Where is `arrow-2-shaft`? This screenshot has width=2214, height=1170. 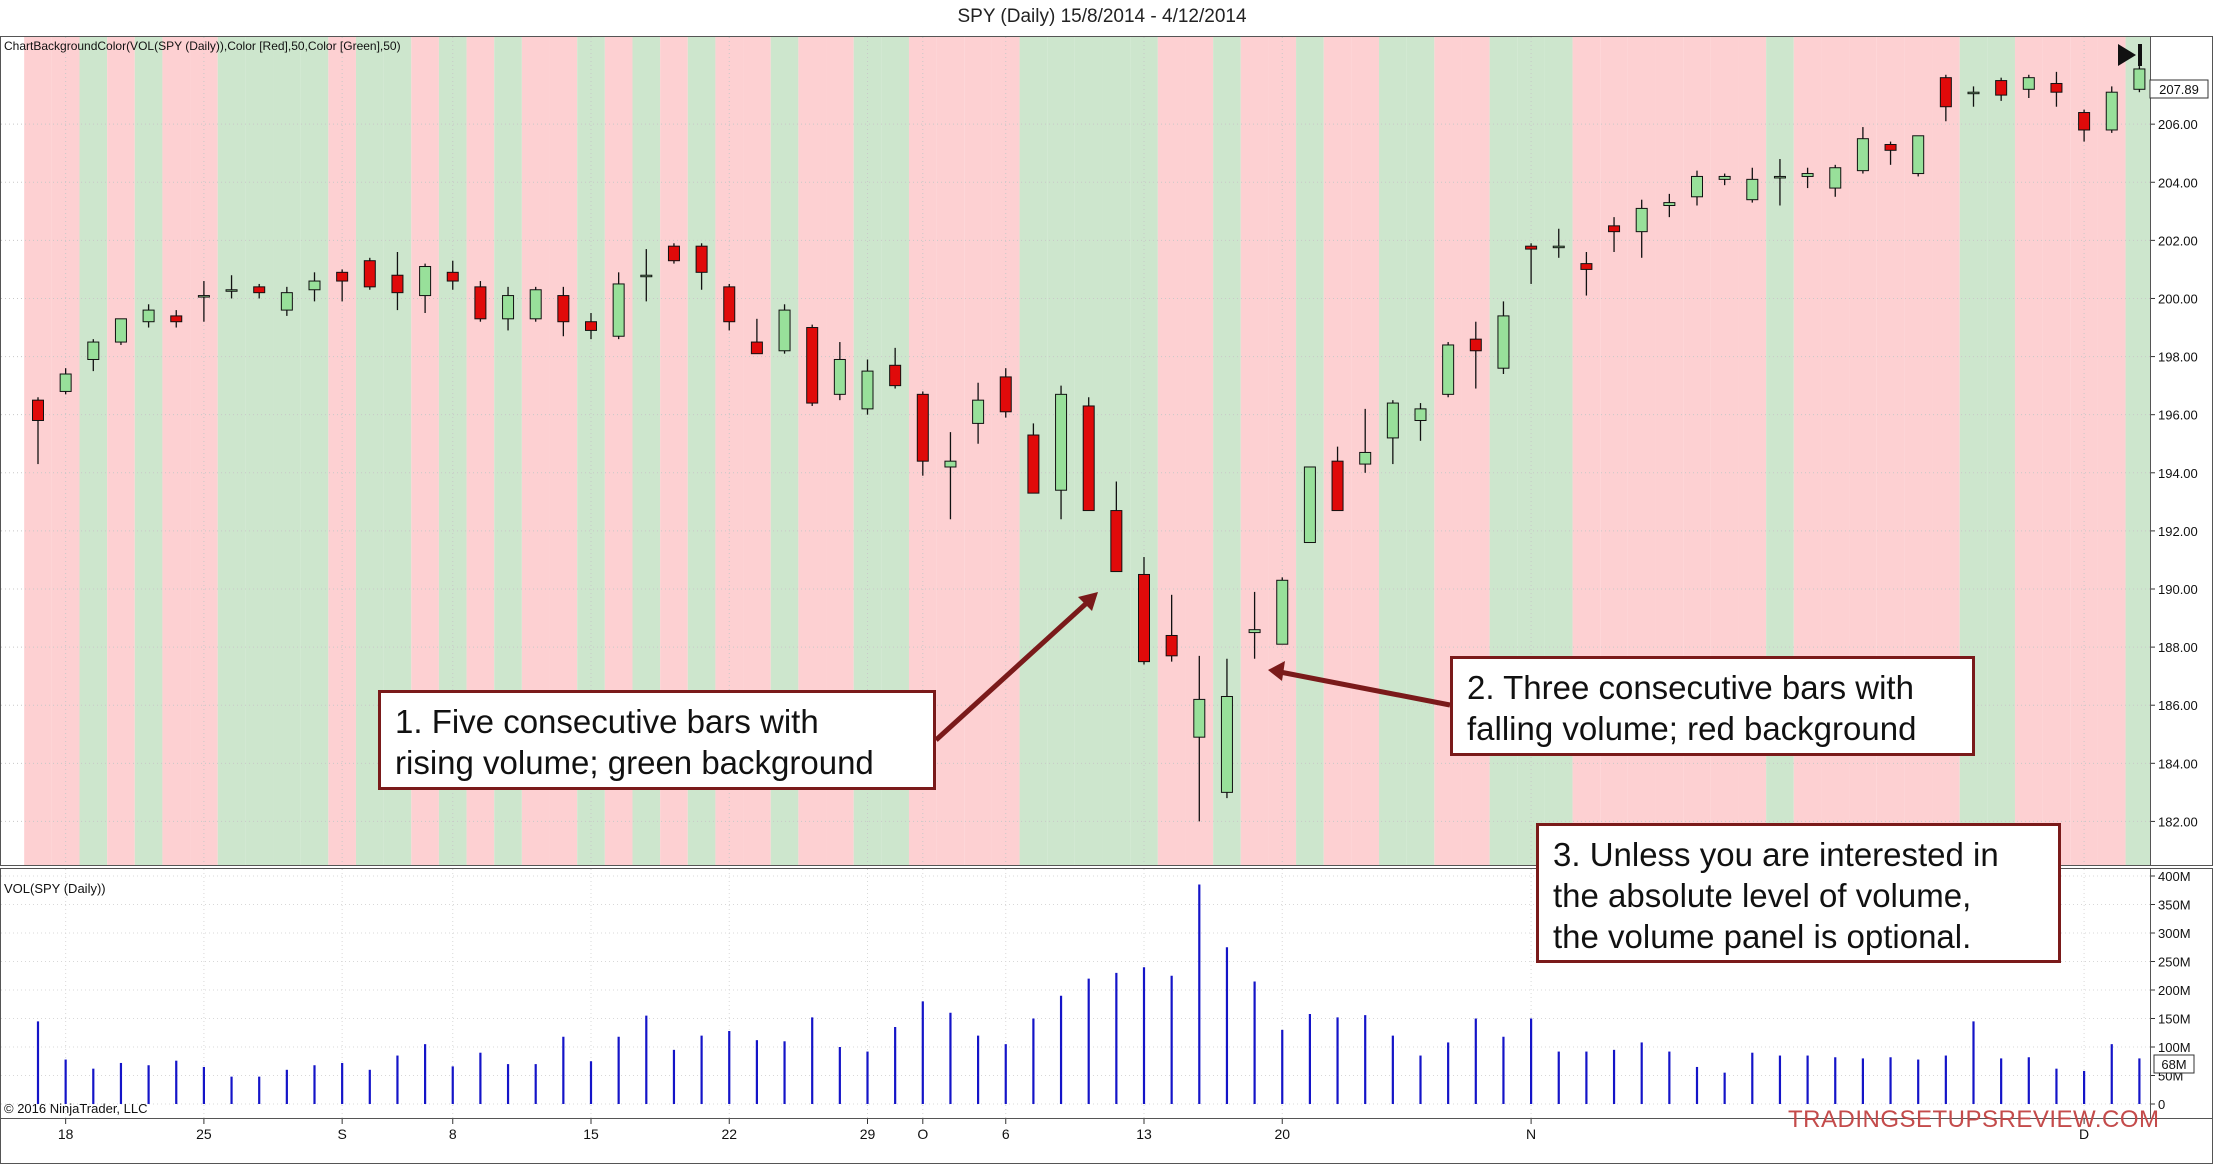 arrow-2-shaft is located at coordinates (1365, 688).